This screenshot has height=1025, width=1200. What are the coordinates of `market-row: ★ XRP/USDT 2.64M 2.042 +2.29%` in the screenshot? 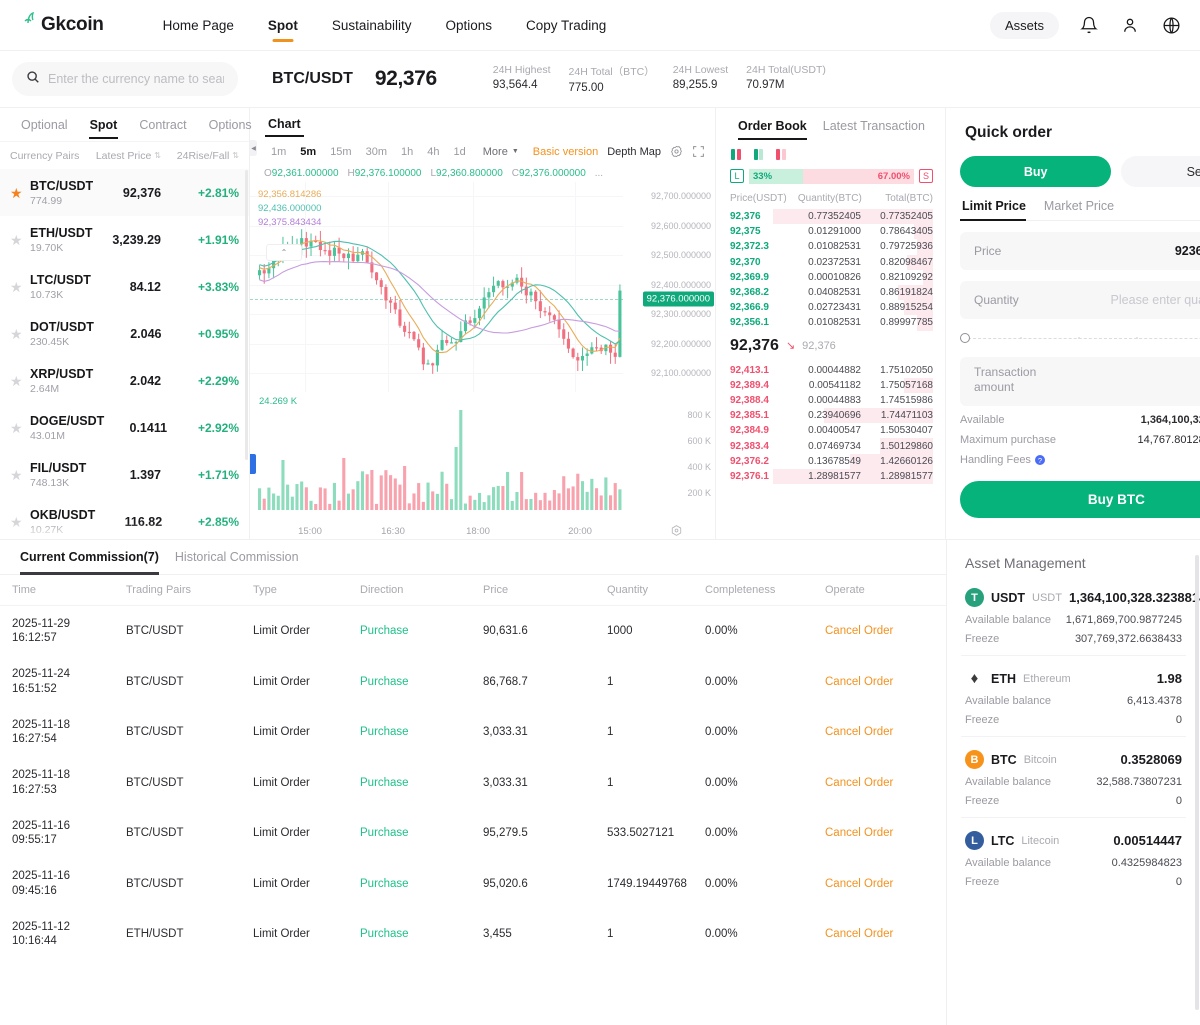 It's located at (124, 380).